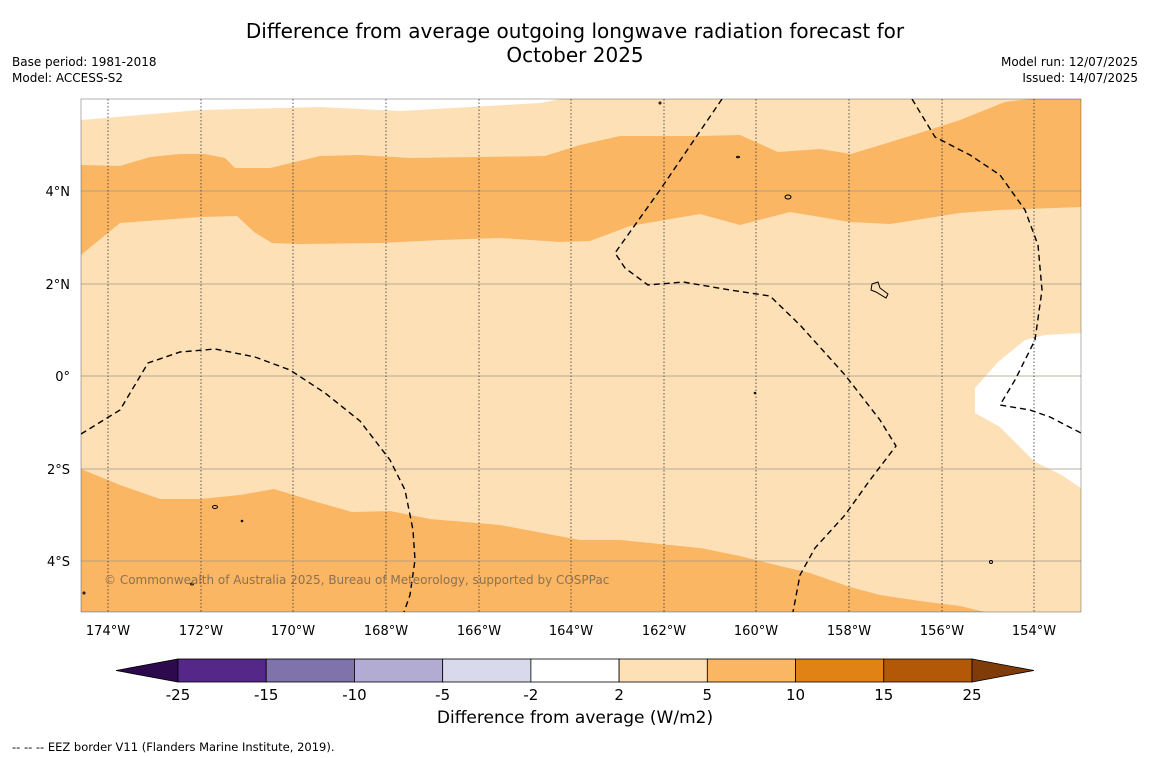 Image resolution: width=1150 pixels, height=758 pixels. I want to click on lon-label: 162°W, so click(664, 631).